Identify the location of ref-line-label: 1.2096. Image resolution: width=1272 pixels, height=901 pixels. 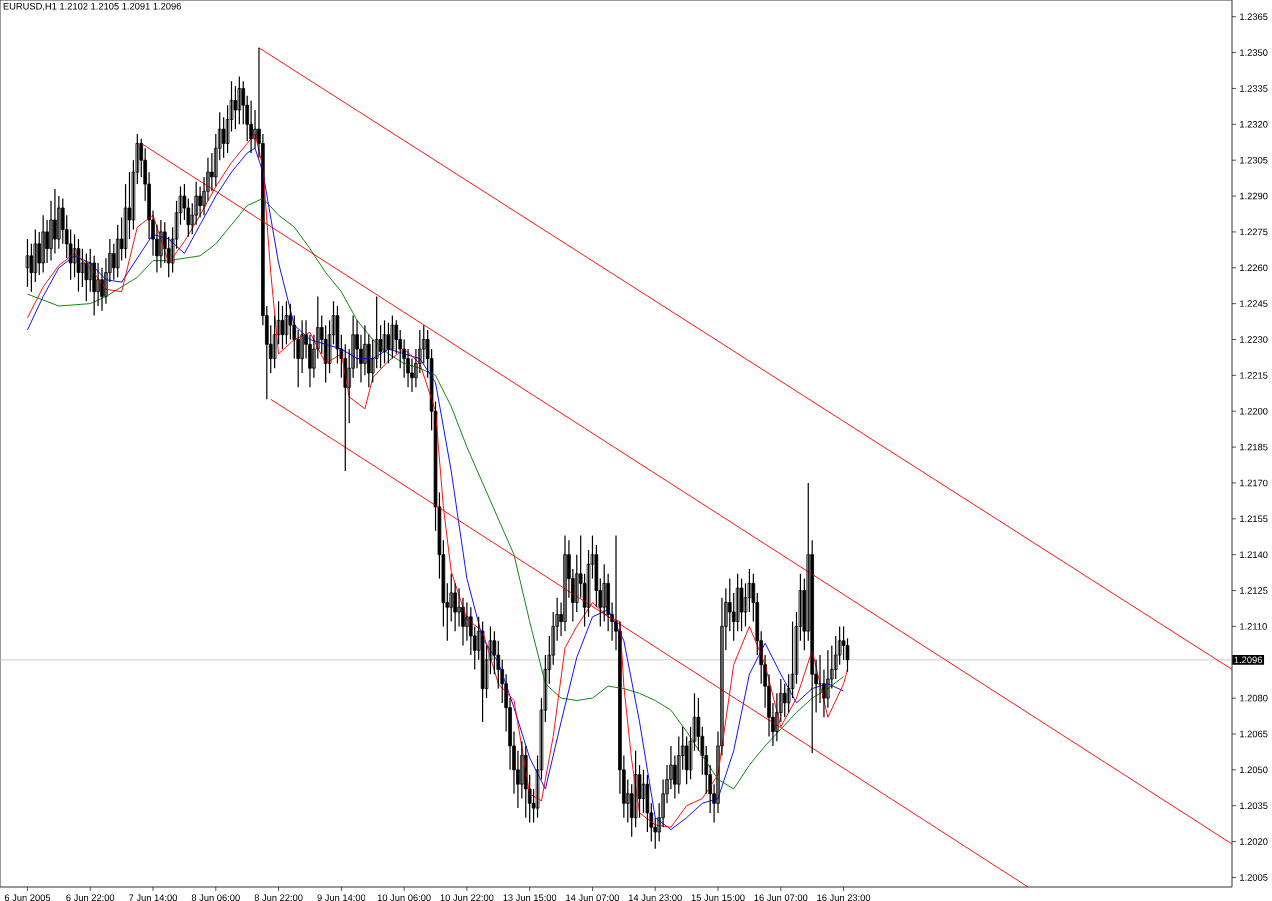
(1248, 660).